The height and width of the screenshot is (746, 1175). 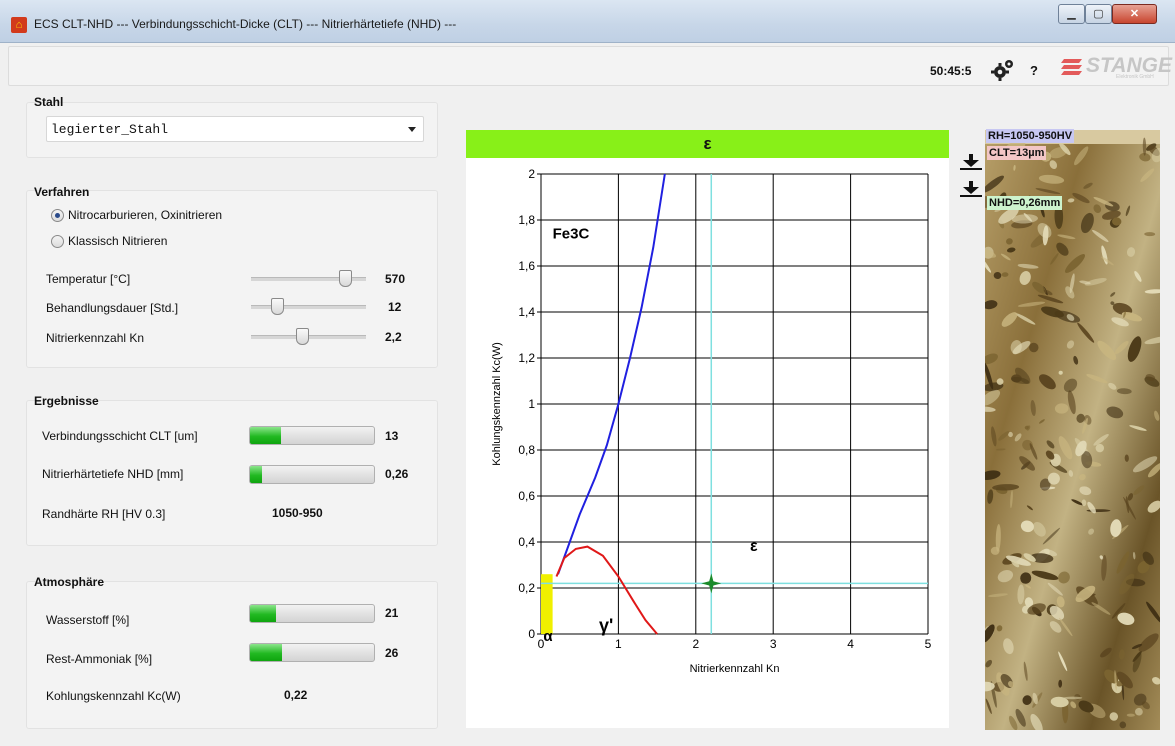 I want to click on slider-track, so click(x=308, y=279).